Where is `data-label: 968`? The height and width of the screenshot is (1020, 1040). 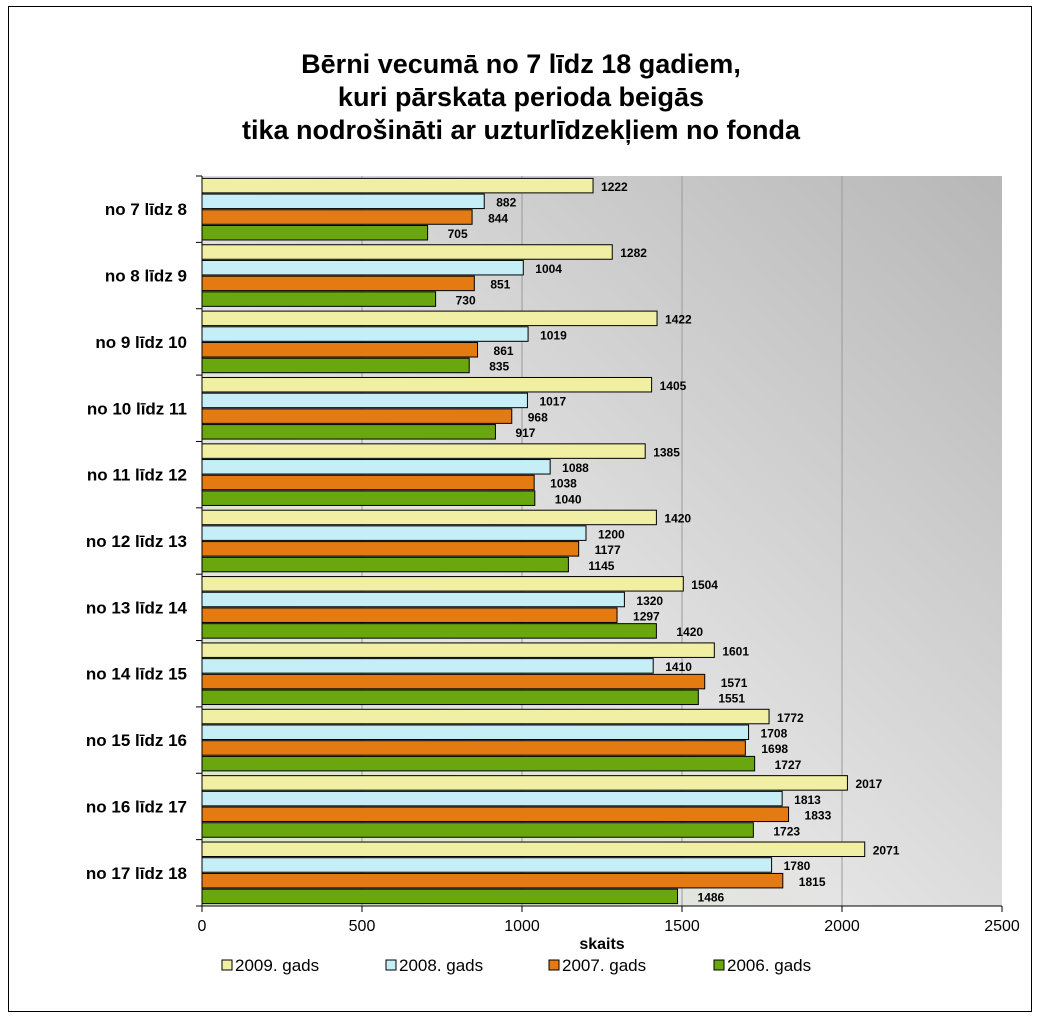 data-label: 968 is located at coordinates (538, 417).